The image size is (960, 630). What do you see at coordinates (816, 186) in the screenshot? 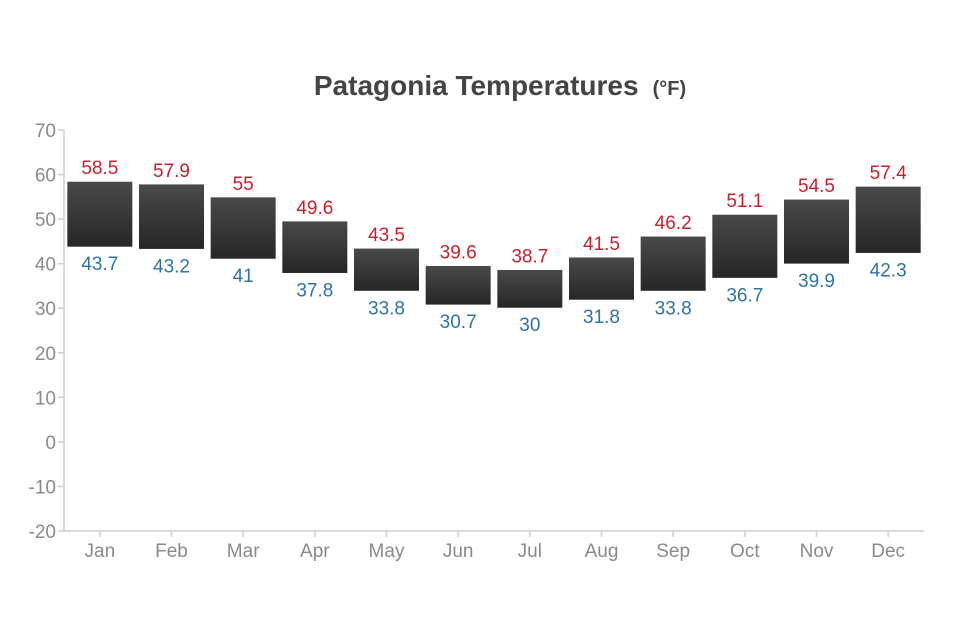
I see `high-value-label: 54.5` at bounding box center [816, 186].